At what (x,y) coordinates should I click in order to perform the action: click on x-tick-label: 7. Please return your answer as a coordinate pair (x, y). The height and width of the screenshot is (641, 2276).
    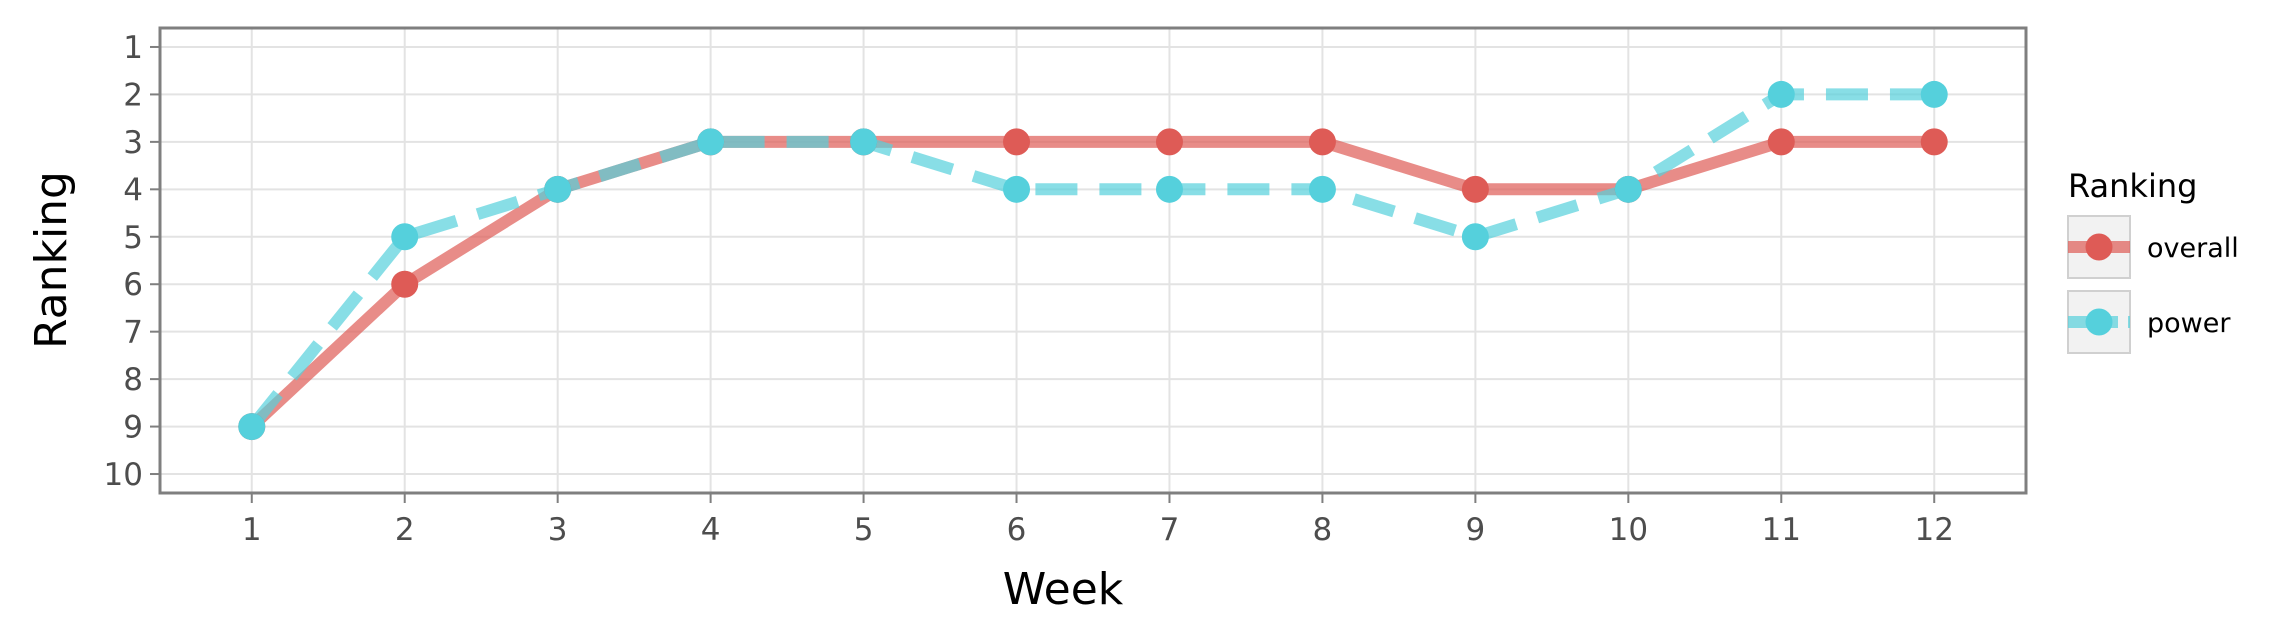
    Looking at the image, I should click on (1170, 530).